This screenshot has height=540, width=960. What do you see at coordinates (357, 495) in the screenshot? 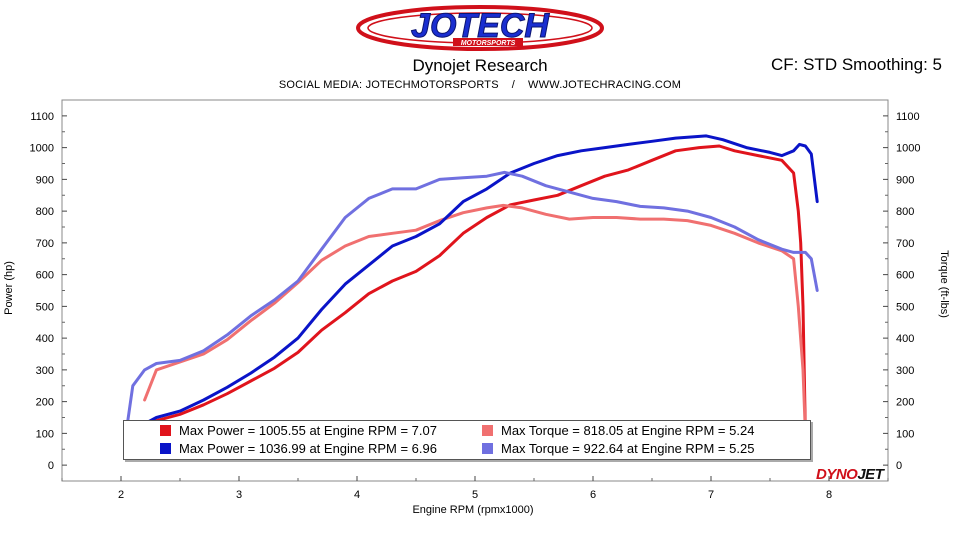
I see `x-tick-label: 4` at bounding box center [357, 495].